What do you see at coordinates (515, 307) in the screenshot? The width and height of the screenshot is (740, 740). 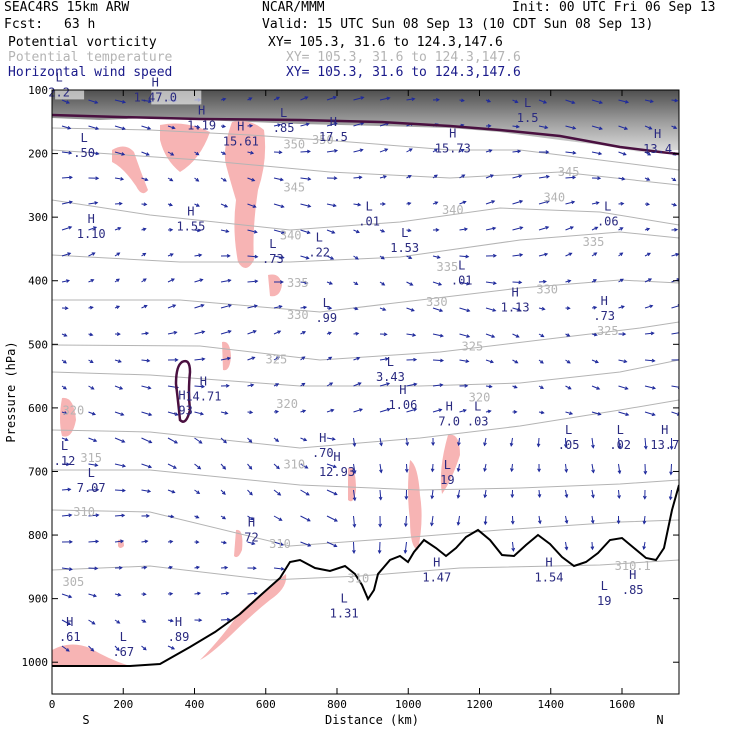 I see `extremum-value: 1.13` at bounding box center [515, 307].